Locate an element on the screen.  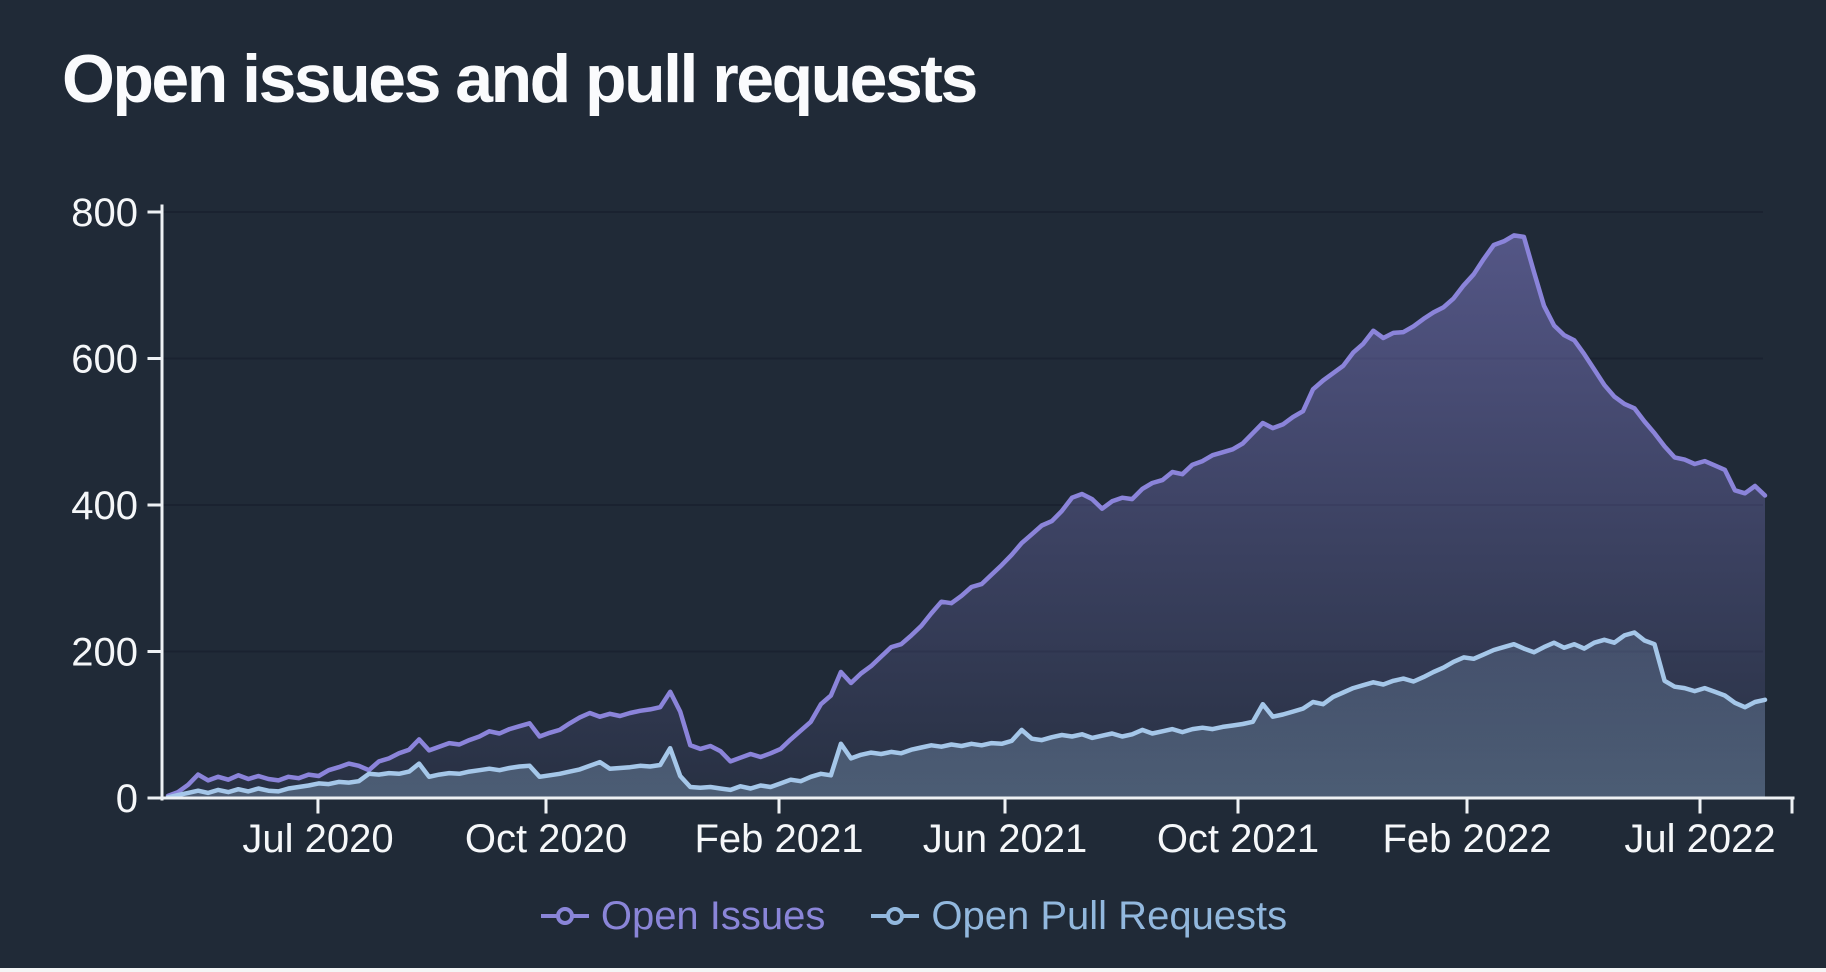
open-issues-legend-marker-icon is located at coordinates (564, 916).